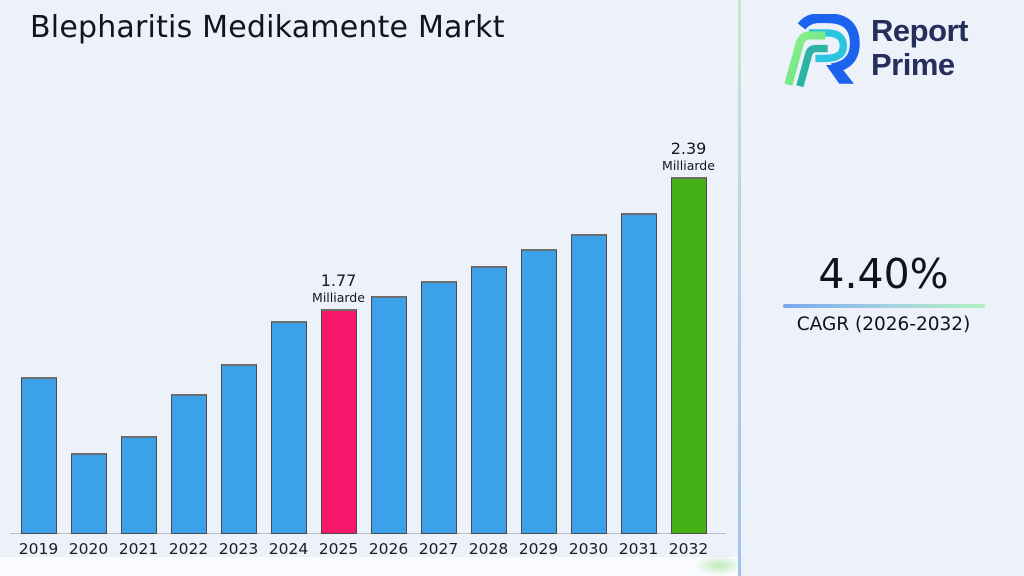 The image size is (1024, 576). I want to click on x-tick-2020: 2020, so click(88, 549).